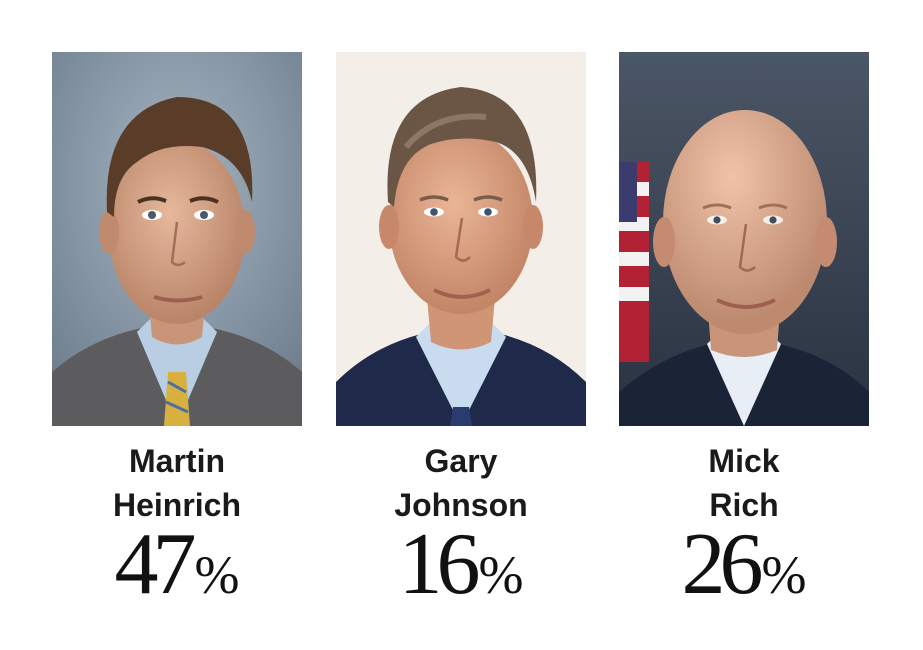 This screenshot has height=650, width=923. Describe the element at coordinates (634, 262) in the screenshot. I see `flag-graphic` at that location.